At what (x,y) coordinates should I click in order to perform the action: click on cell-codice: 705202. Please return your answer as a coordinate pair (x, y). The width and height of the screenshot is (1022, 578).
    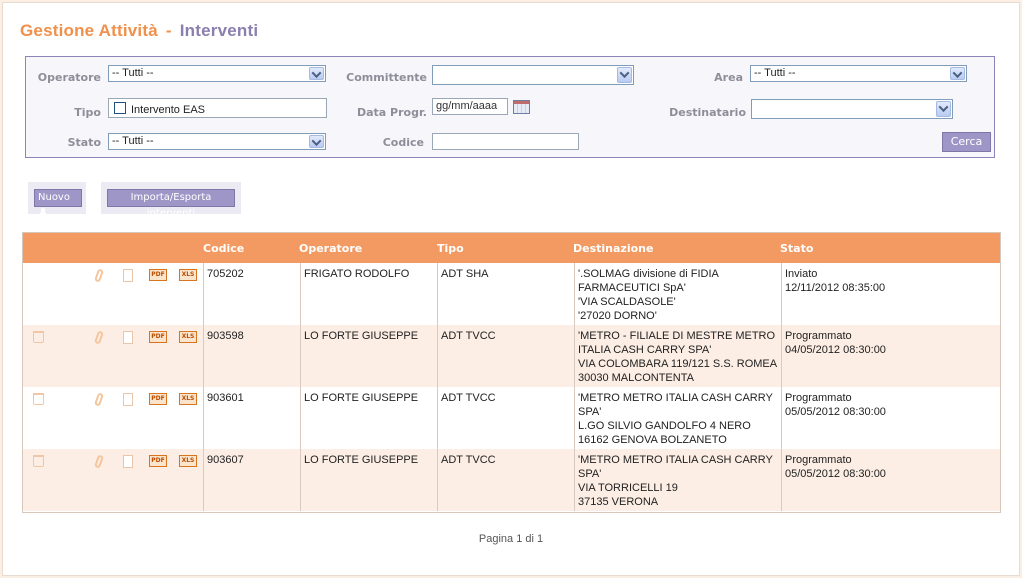
    Looking at the image, I should click on (251, 294).